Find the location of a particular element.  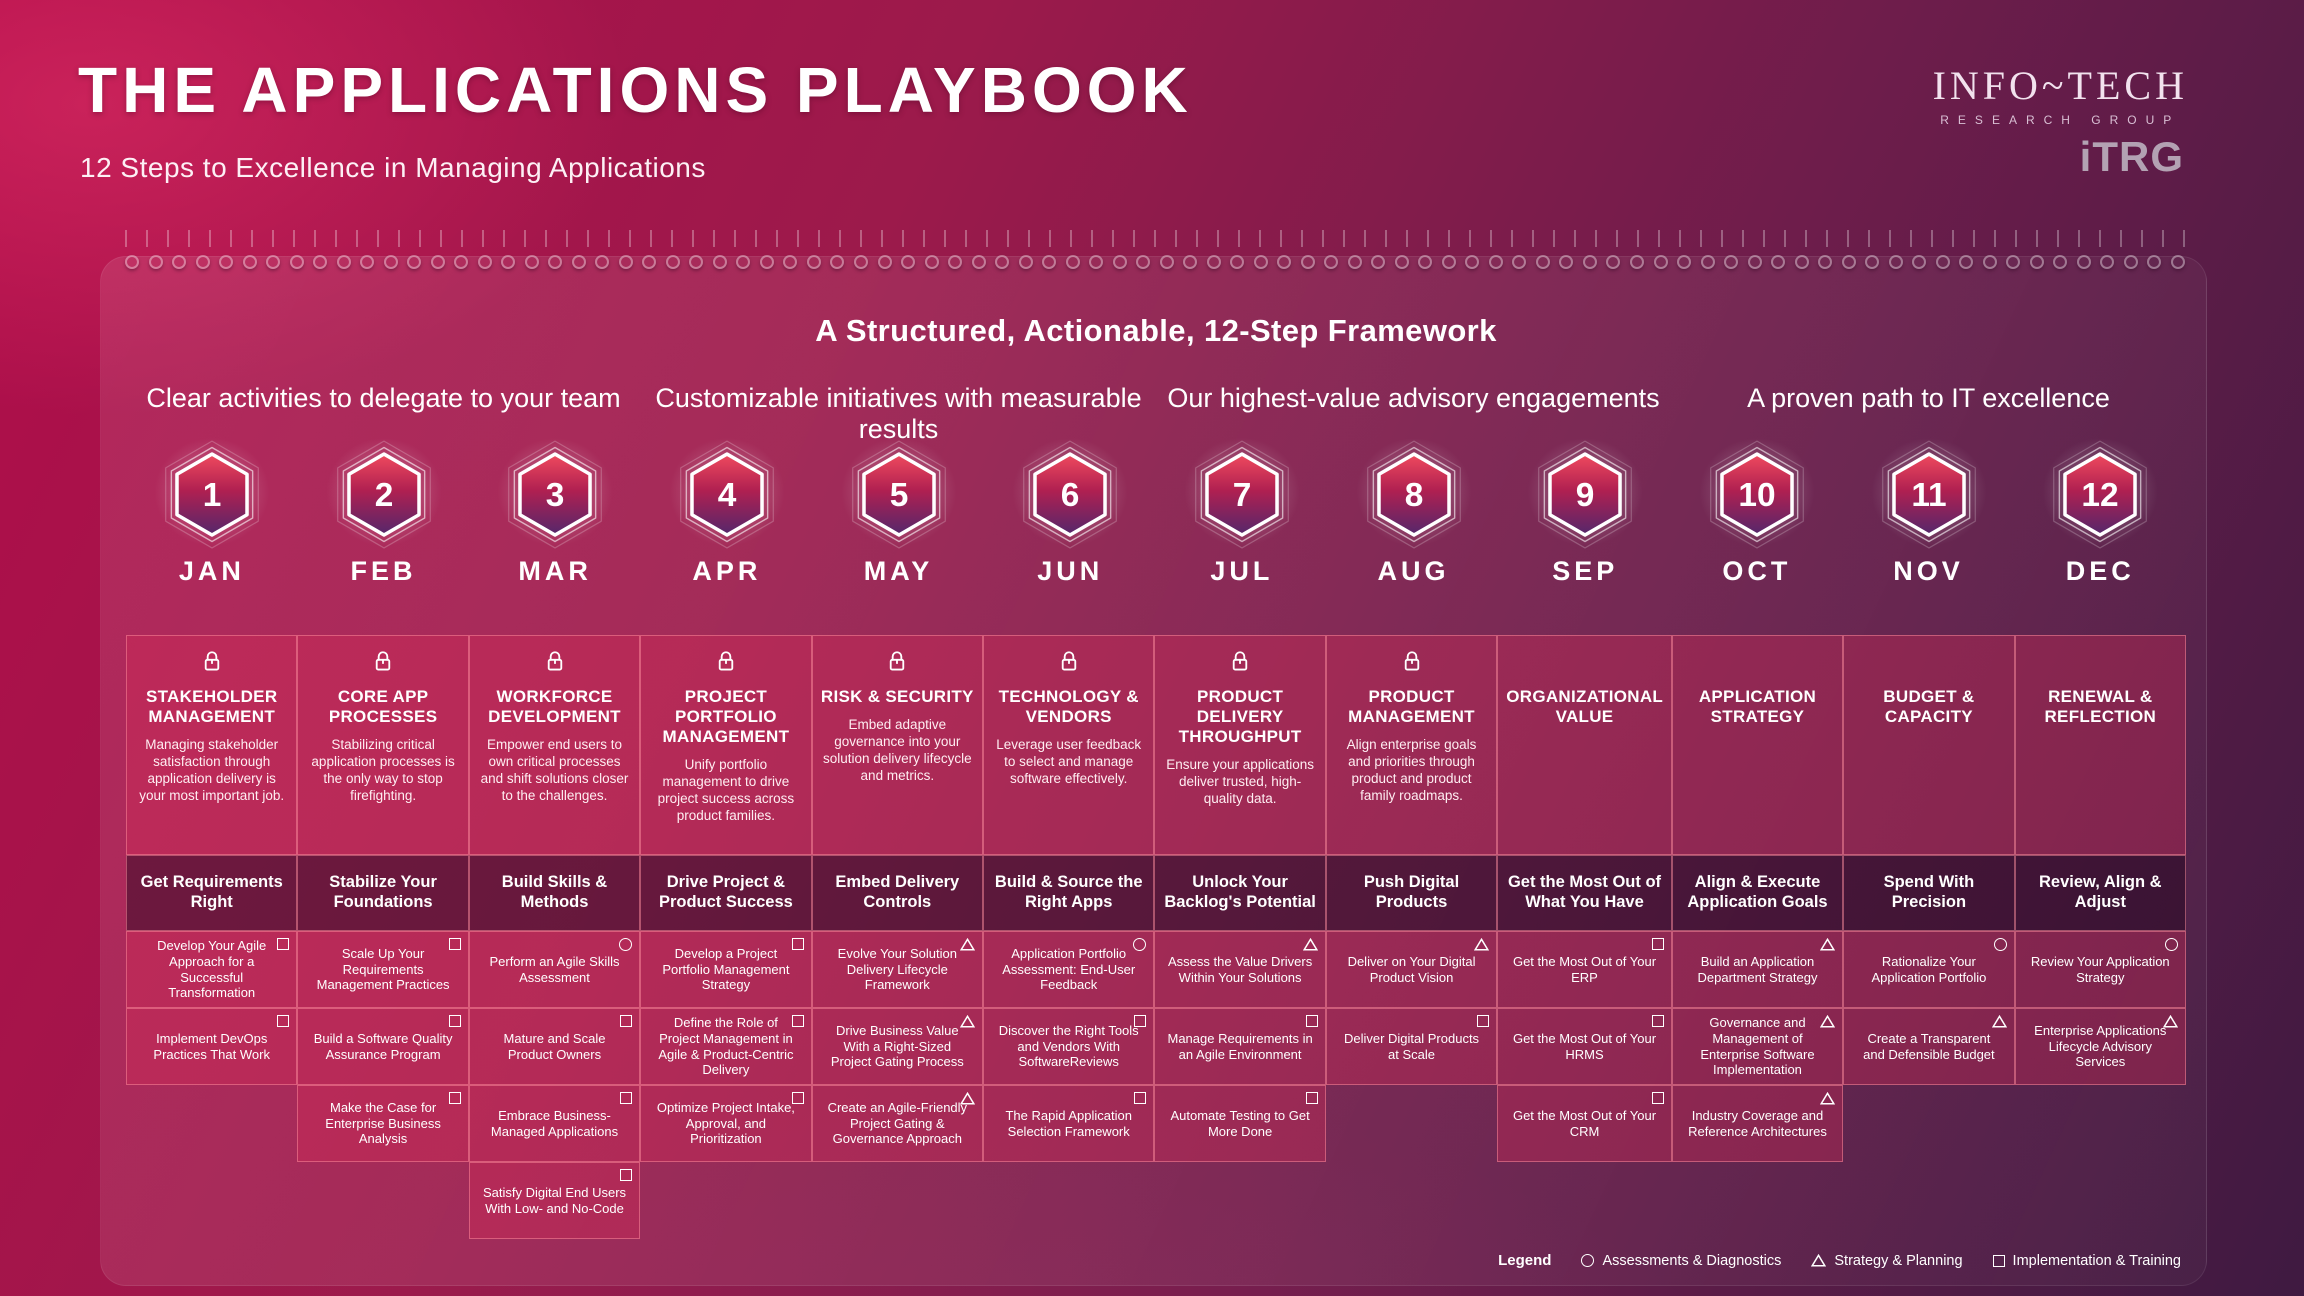

hexagon-number: 10 is located at coordinates (1756, 495).